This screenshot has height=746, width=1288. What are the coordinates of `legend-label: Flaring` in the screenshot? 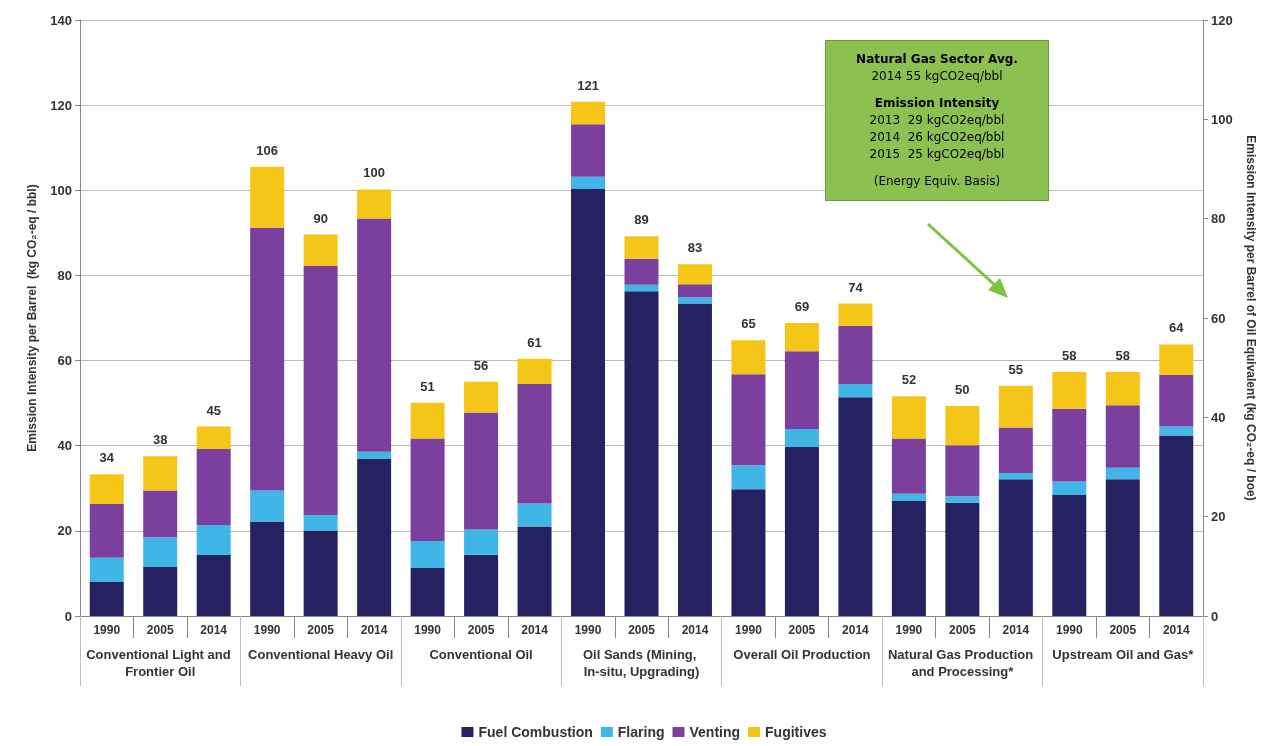 It's located at (641, 732).